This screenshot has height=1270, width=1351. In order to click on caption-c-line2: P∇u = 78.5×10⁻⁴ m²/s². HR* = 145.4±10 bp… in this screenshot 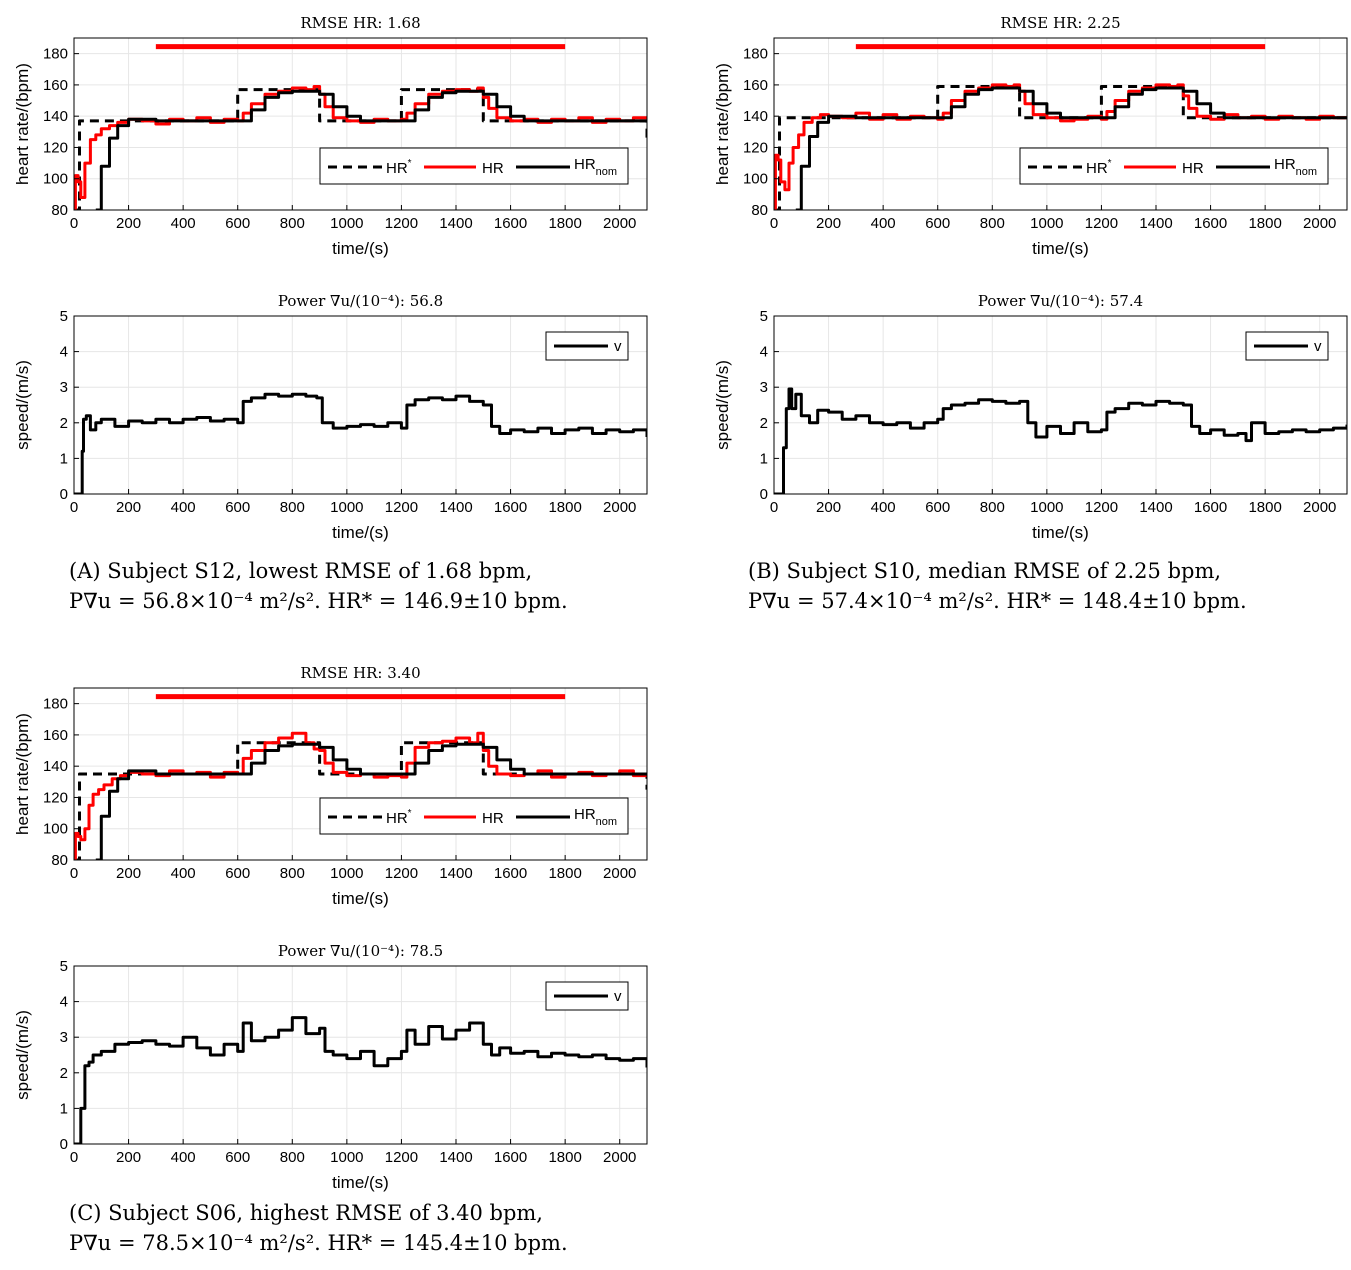, I will do `click(318, 1243)`.